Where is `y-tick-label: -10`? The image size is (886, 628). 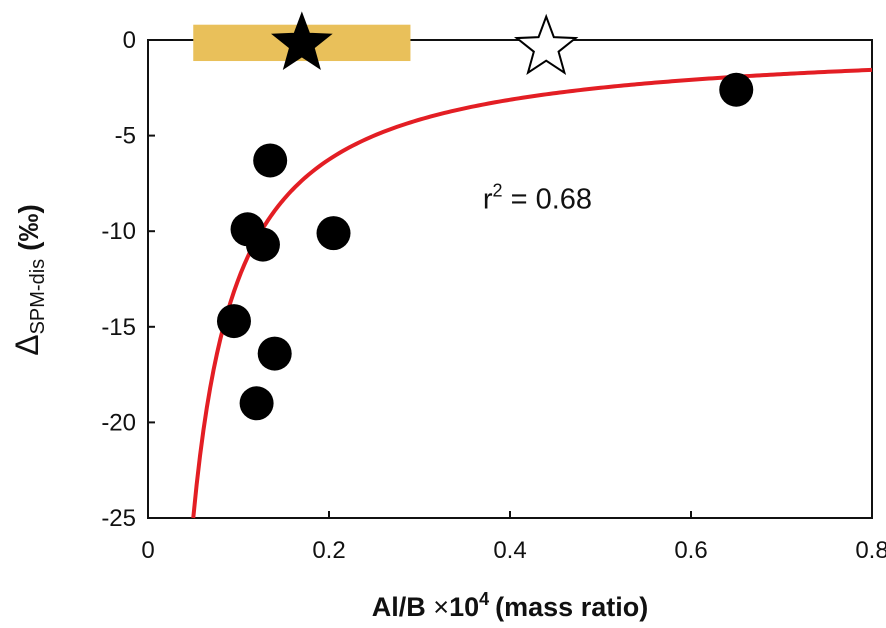 y-tick-label: -10 is located at coordinates (118, 231).